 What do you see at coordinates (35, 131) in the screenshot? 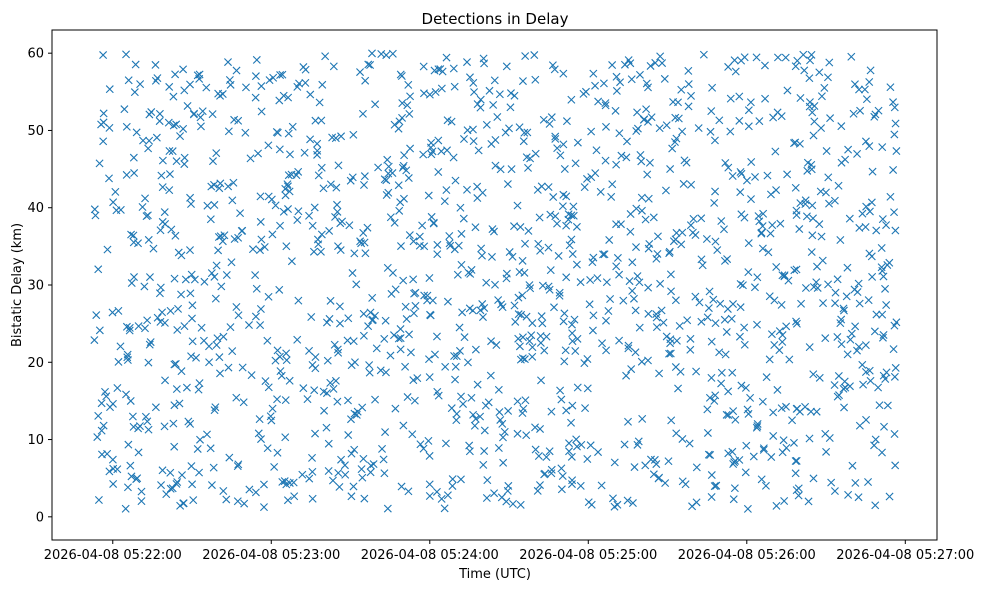
I see `y-tick-label: 50` at bounding box center [35, 131].